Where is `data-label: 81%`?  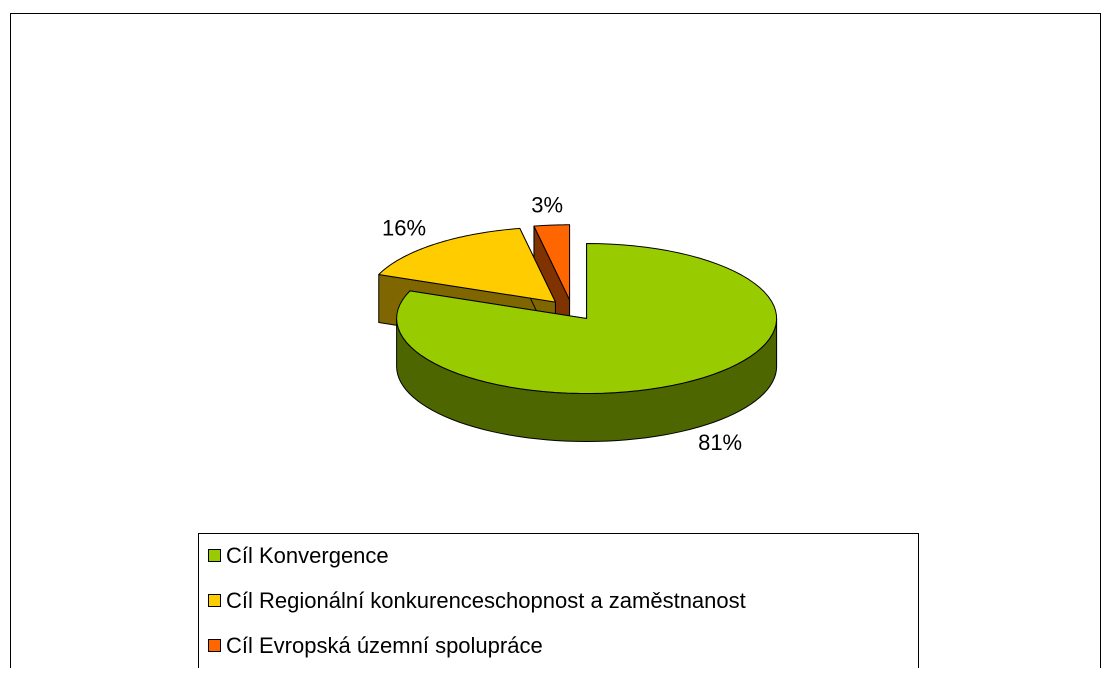 data-label: 81% is located at coordinates (720, 442).